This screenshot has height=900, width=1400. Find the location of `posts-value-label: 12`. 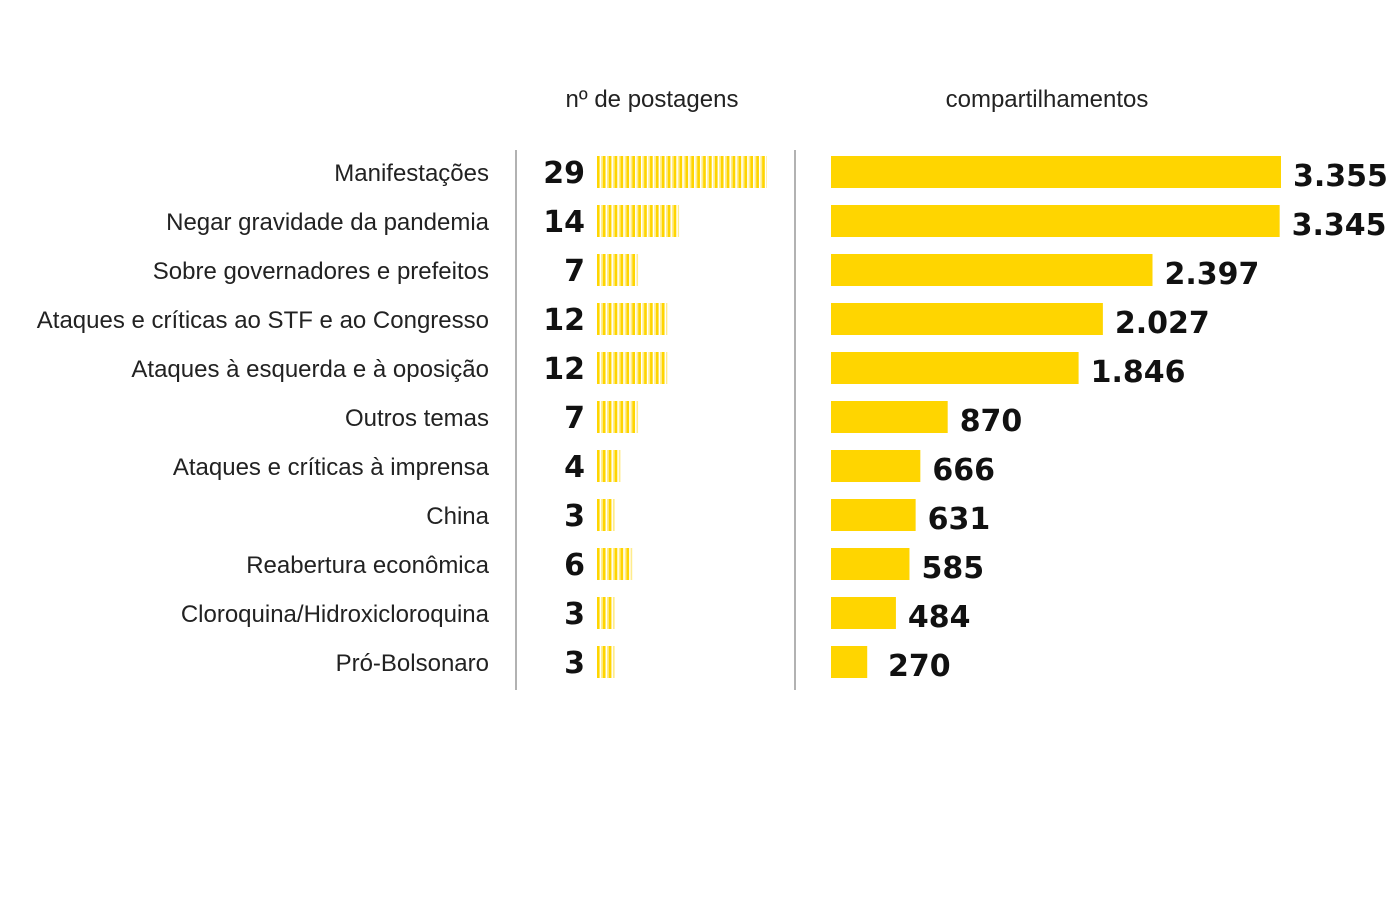

posts-value-label: 12 is located at coordinates (564, 320).